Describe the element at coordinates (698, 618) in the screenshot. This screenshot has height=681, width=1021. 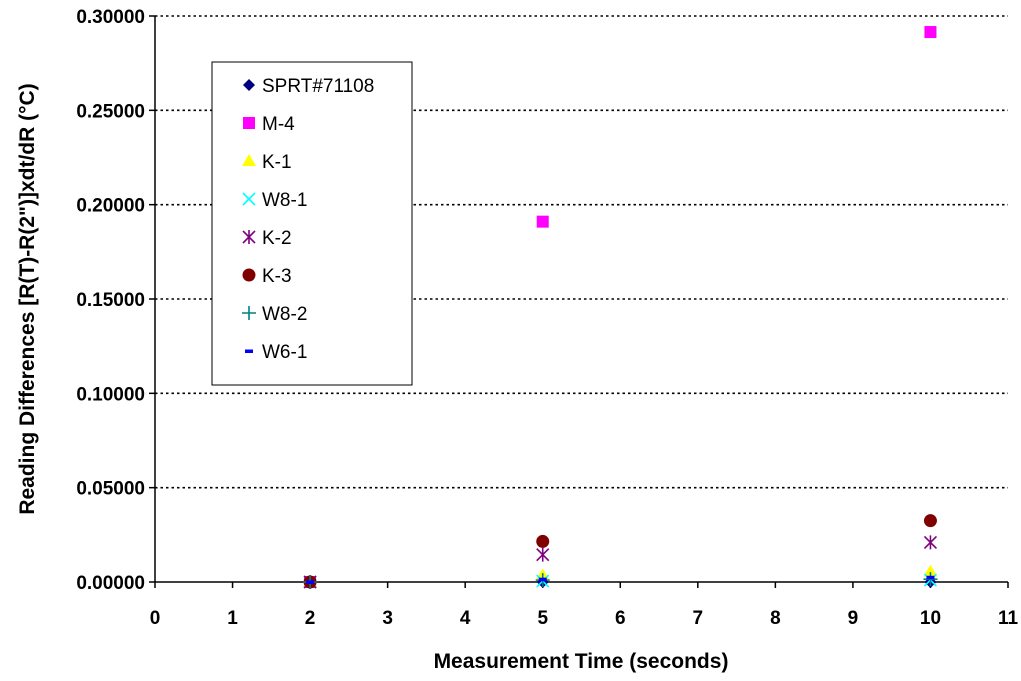
I see `x-tick-label: 7` at that location.